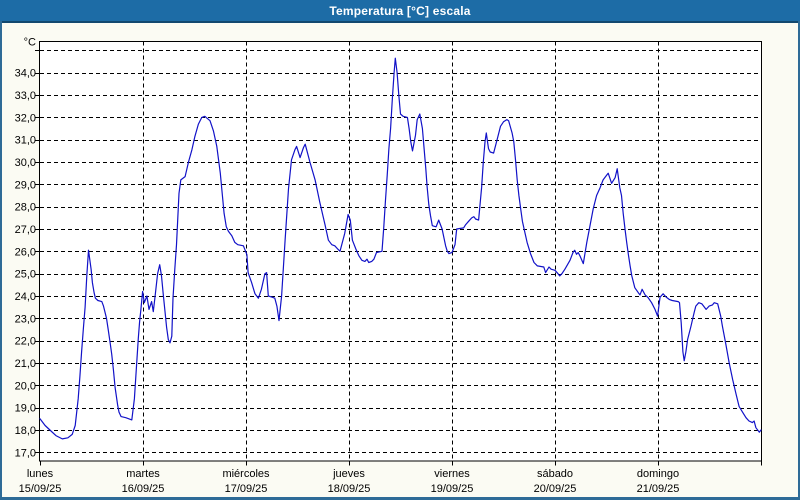  Describe the element at coordinates (25, 297) in the screenshot. I see `y-tick-label: 24,0` at that location.